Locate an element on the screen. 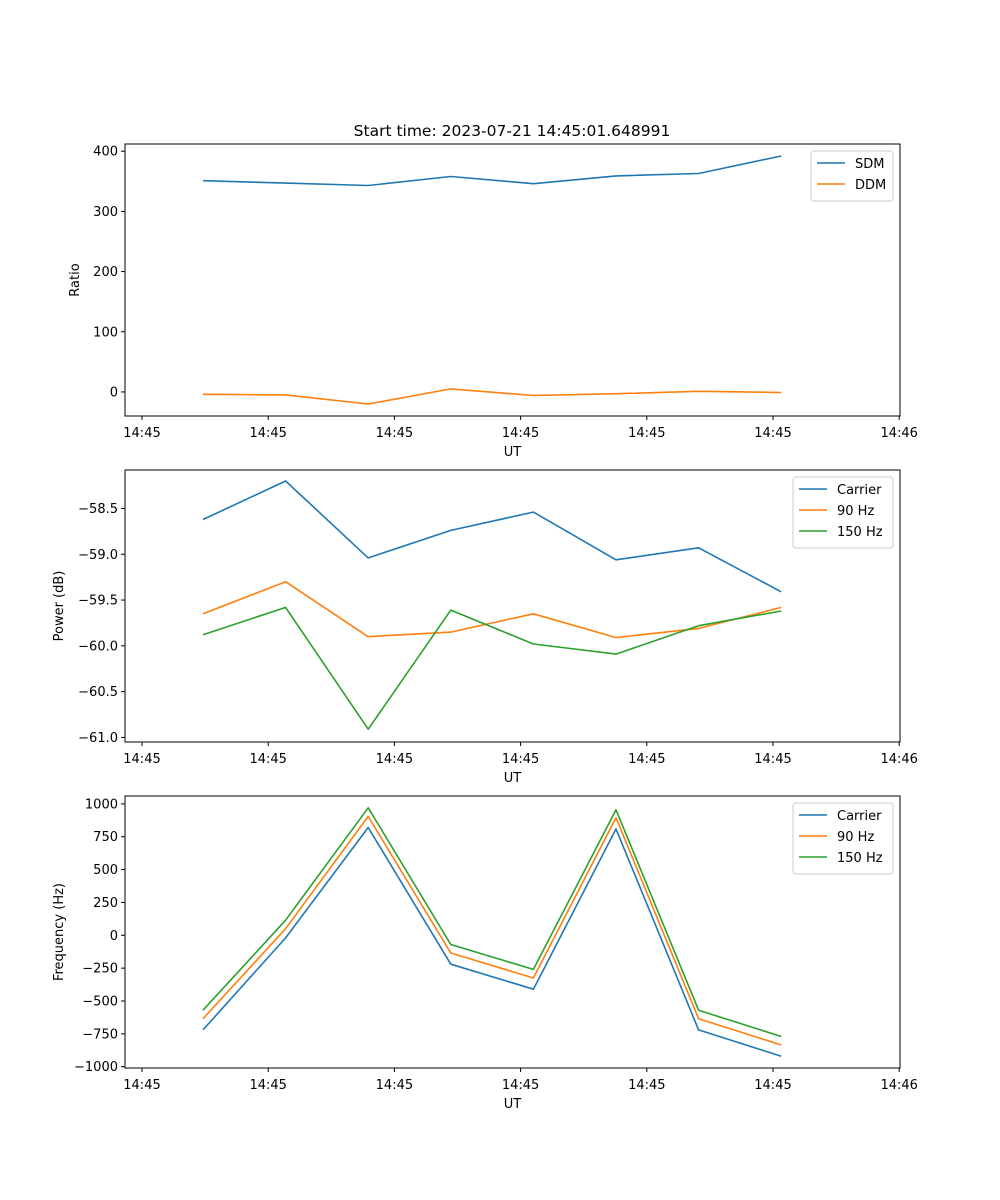 The height and width of the screenshot is (1200, 1000). y-tick-label: −750 is located at coordinates (100, 1034).